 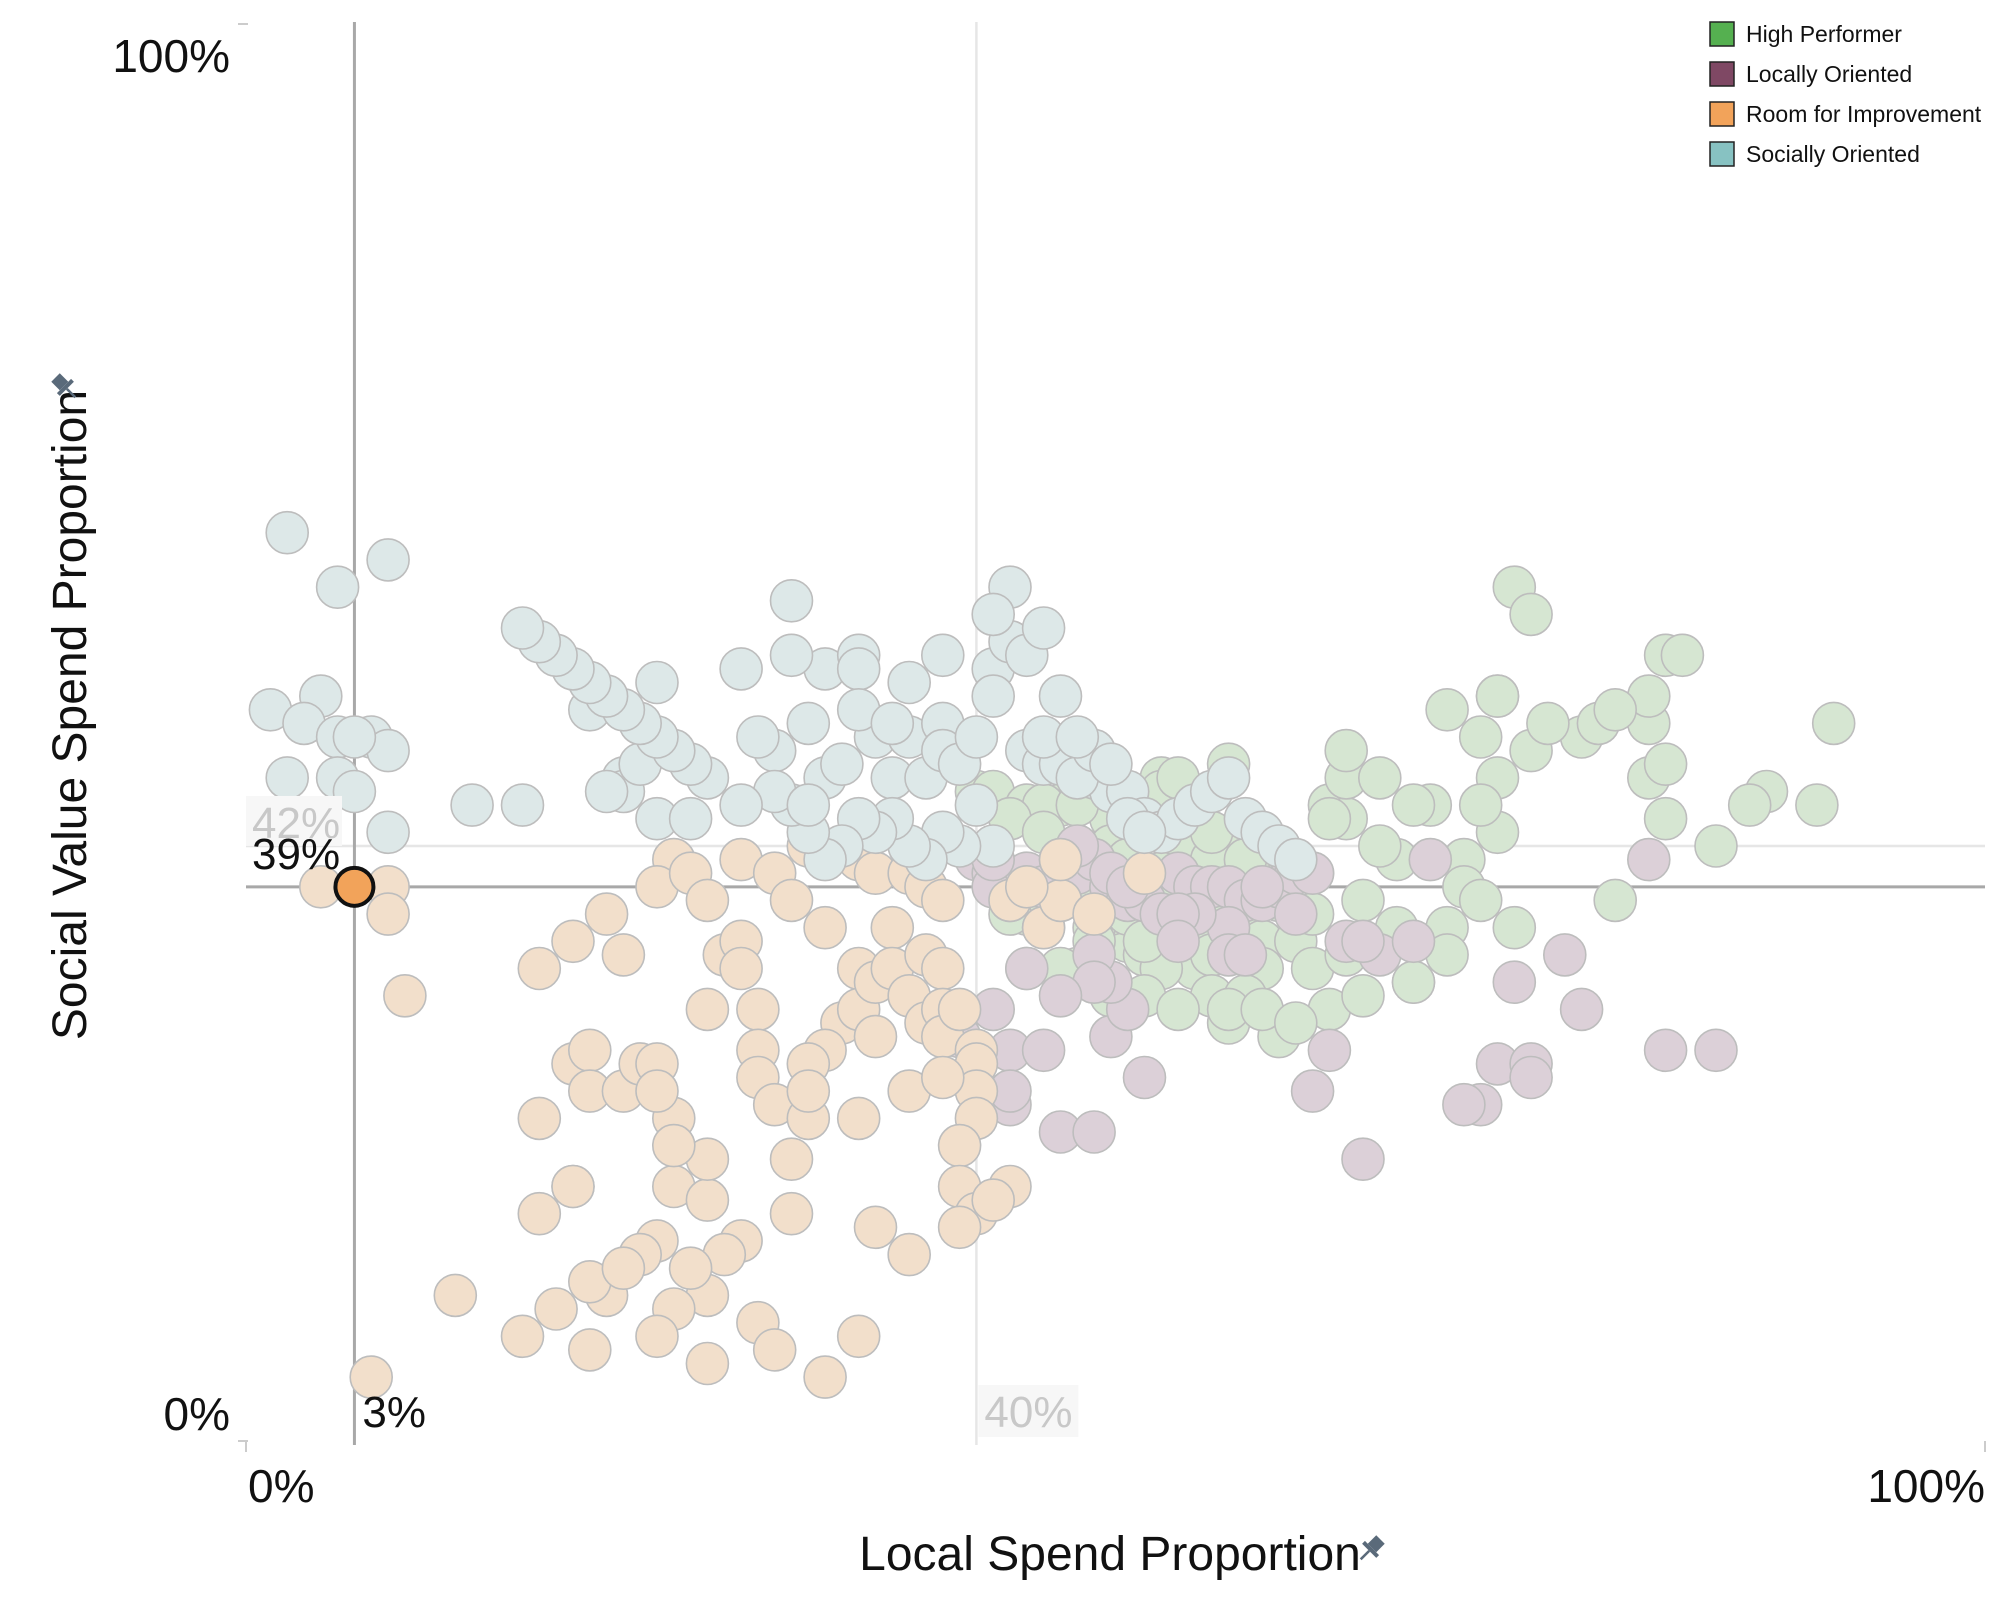 I want to click on legend-swatch-high-performer, so click(x=1722, y=34).